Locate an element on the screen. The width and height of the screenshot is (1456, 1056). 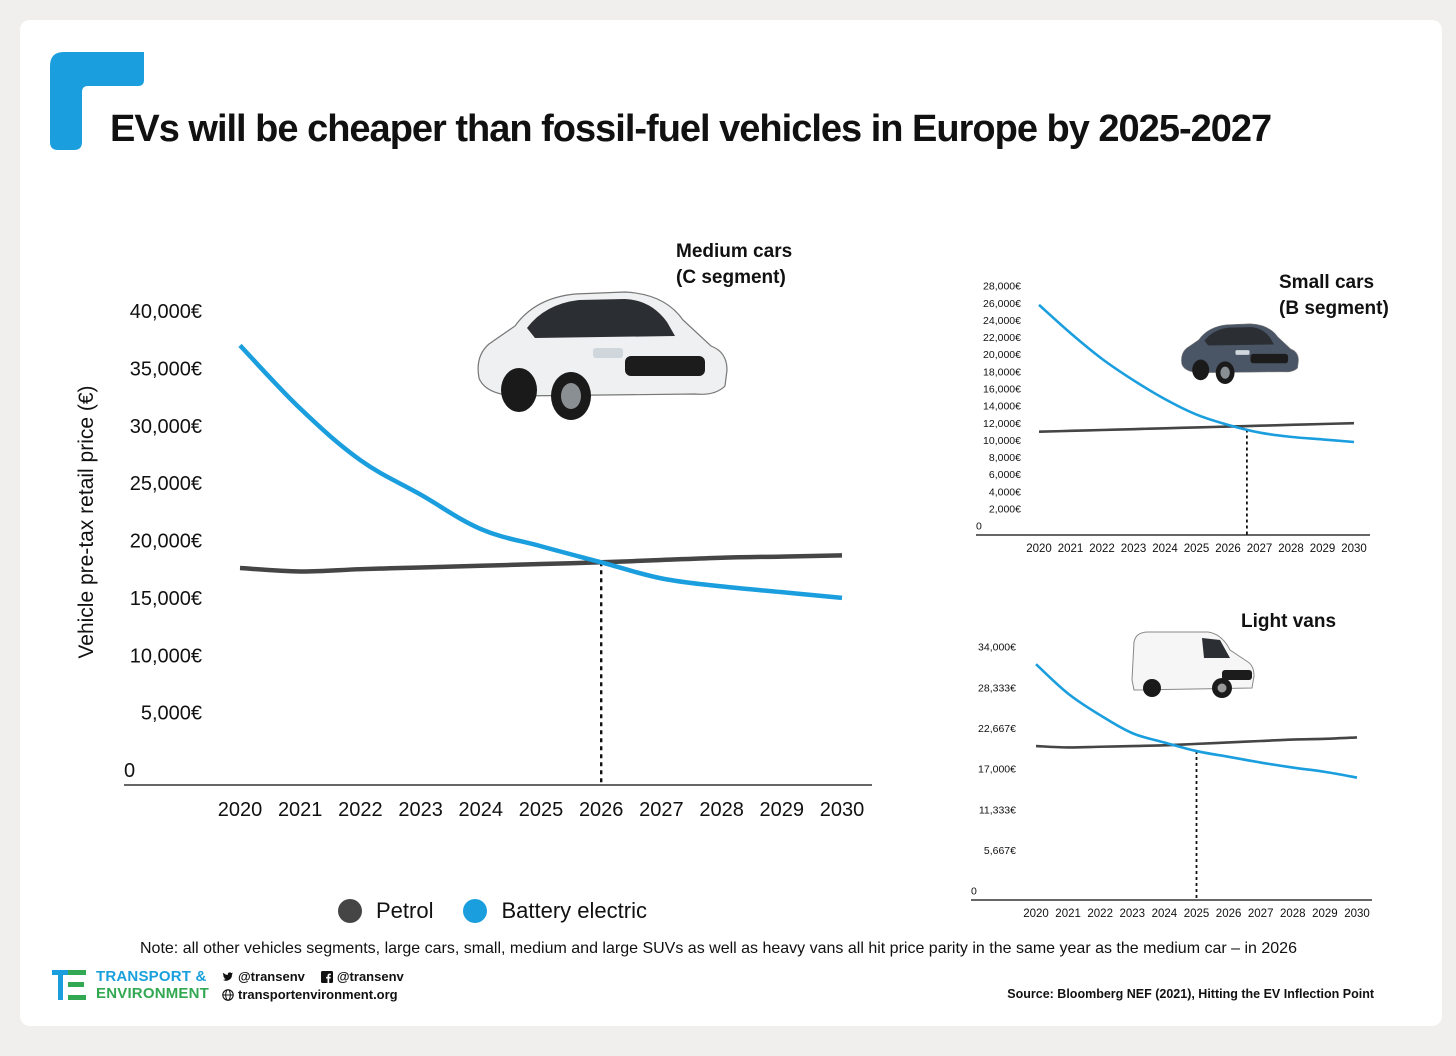
medium-car-image-headlight is located at coordinates (608, 353).